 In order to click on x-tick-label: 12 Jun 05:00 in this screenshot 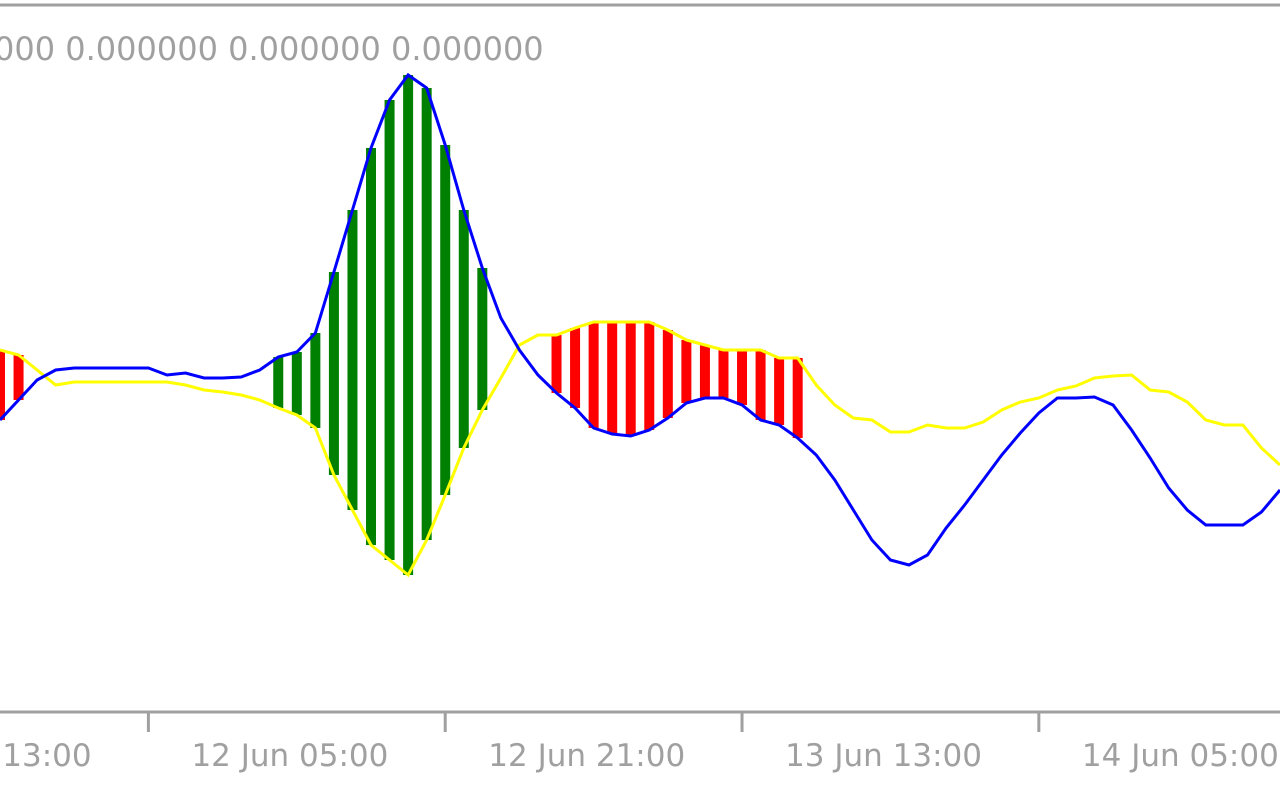, I will do `click(289, 756)`.